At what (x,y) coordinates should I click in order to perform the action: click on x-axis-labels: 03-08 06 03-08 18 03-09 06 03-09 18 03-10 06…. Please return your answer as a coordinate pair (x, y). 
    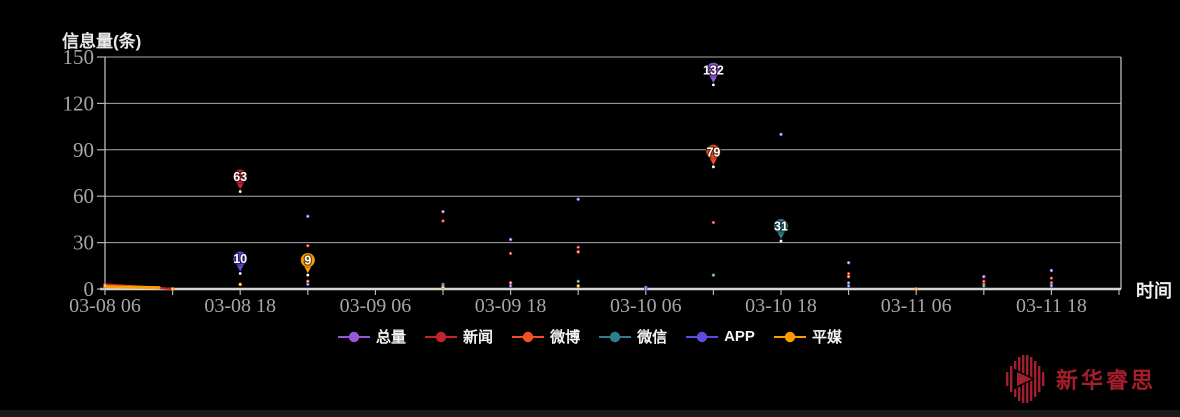
    Looking at the image, I should click on (594, 303).